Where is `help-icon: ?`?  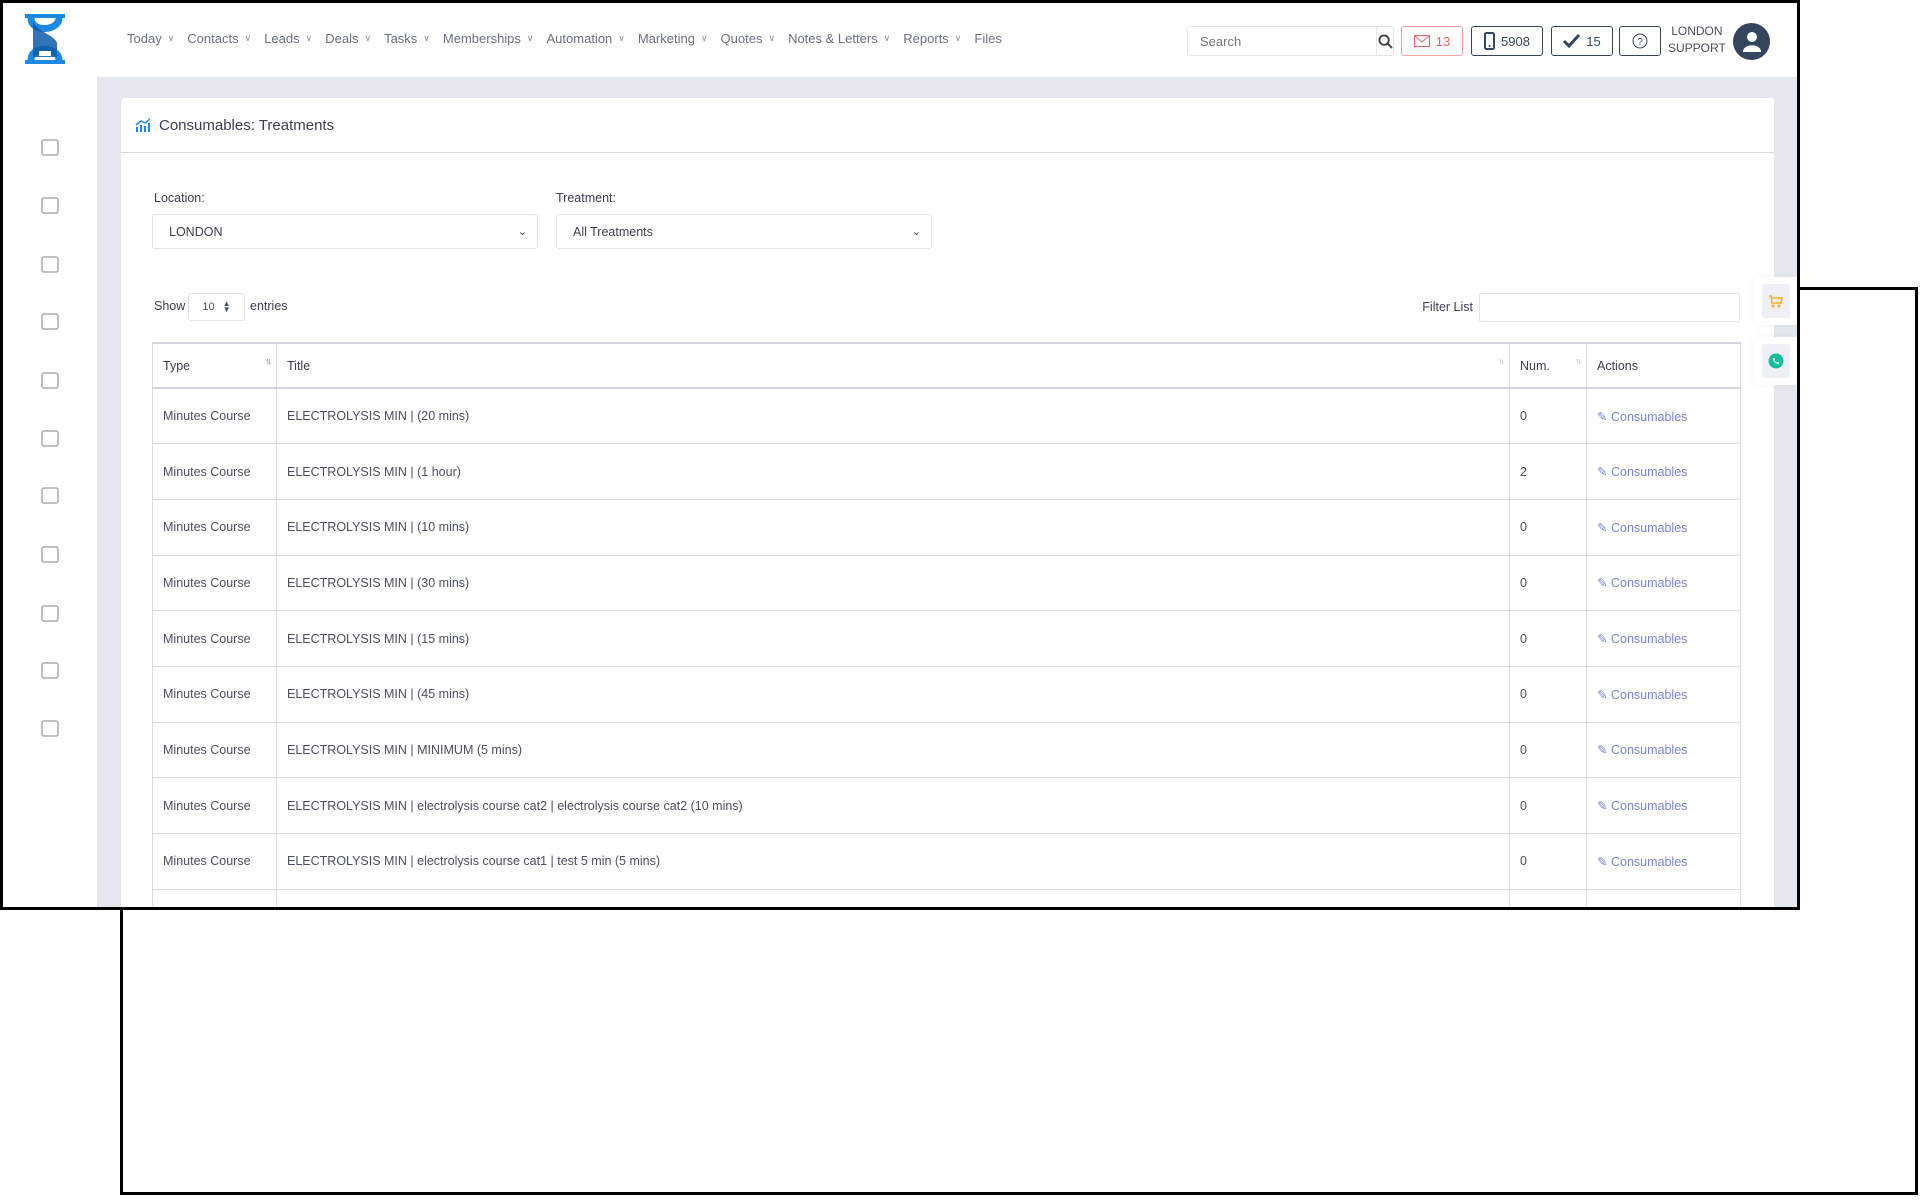 help-icon: ? is located at coordinates (1640, 41).